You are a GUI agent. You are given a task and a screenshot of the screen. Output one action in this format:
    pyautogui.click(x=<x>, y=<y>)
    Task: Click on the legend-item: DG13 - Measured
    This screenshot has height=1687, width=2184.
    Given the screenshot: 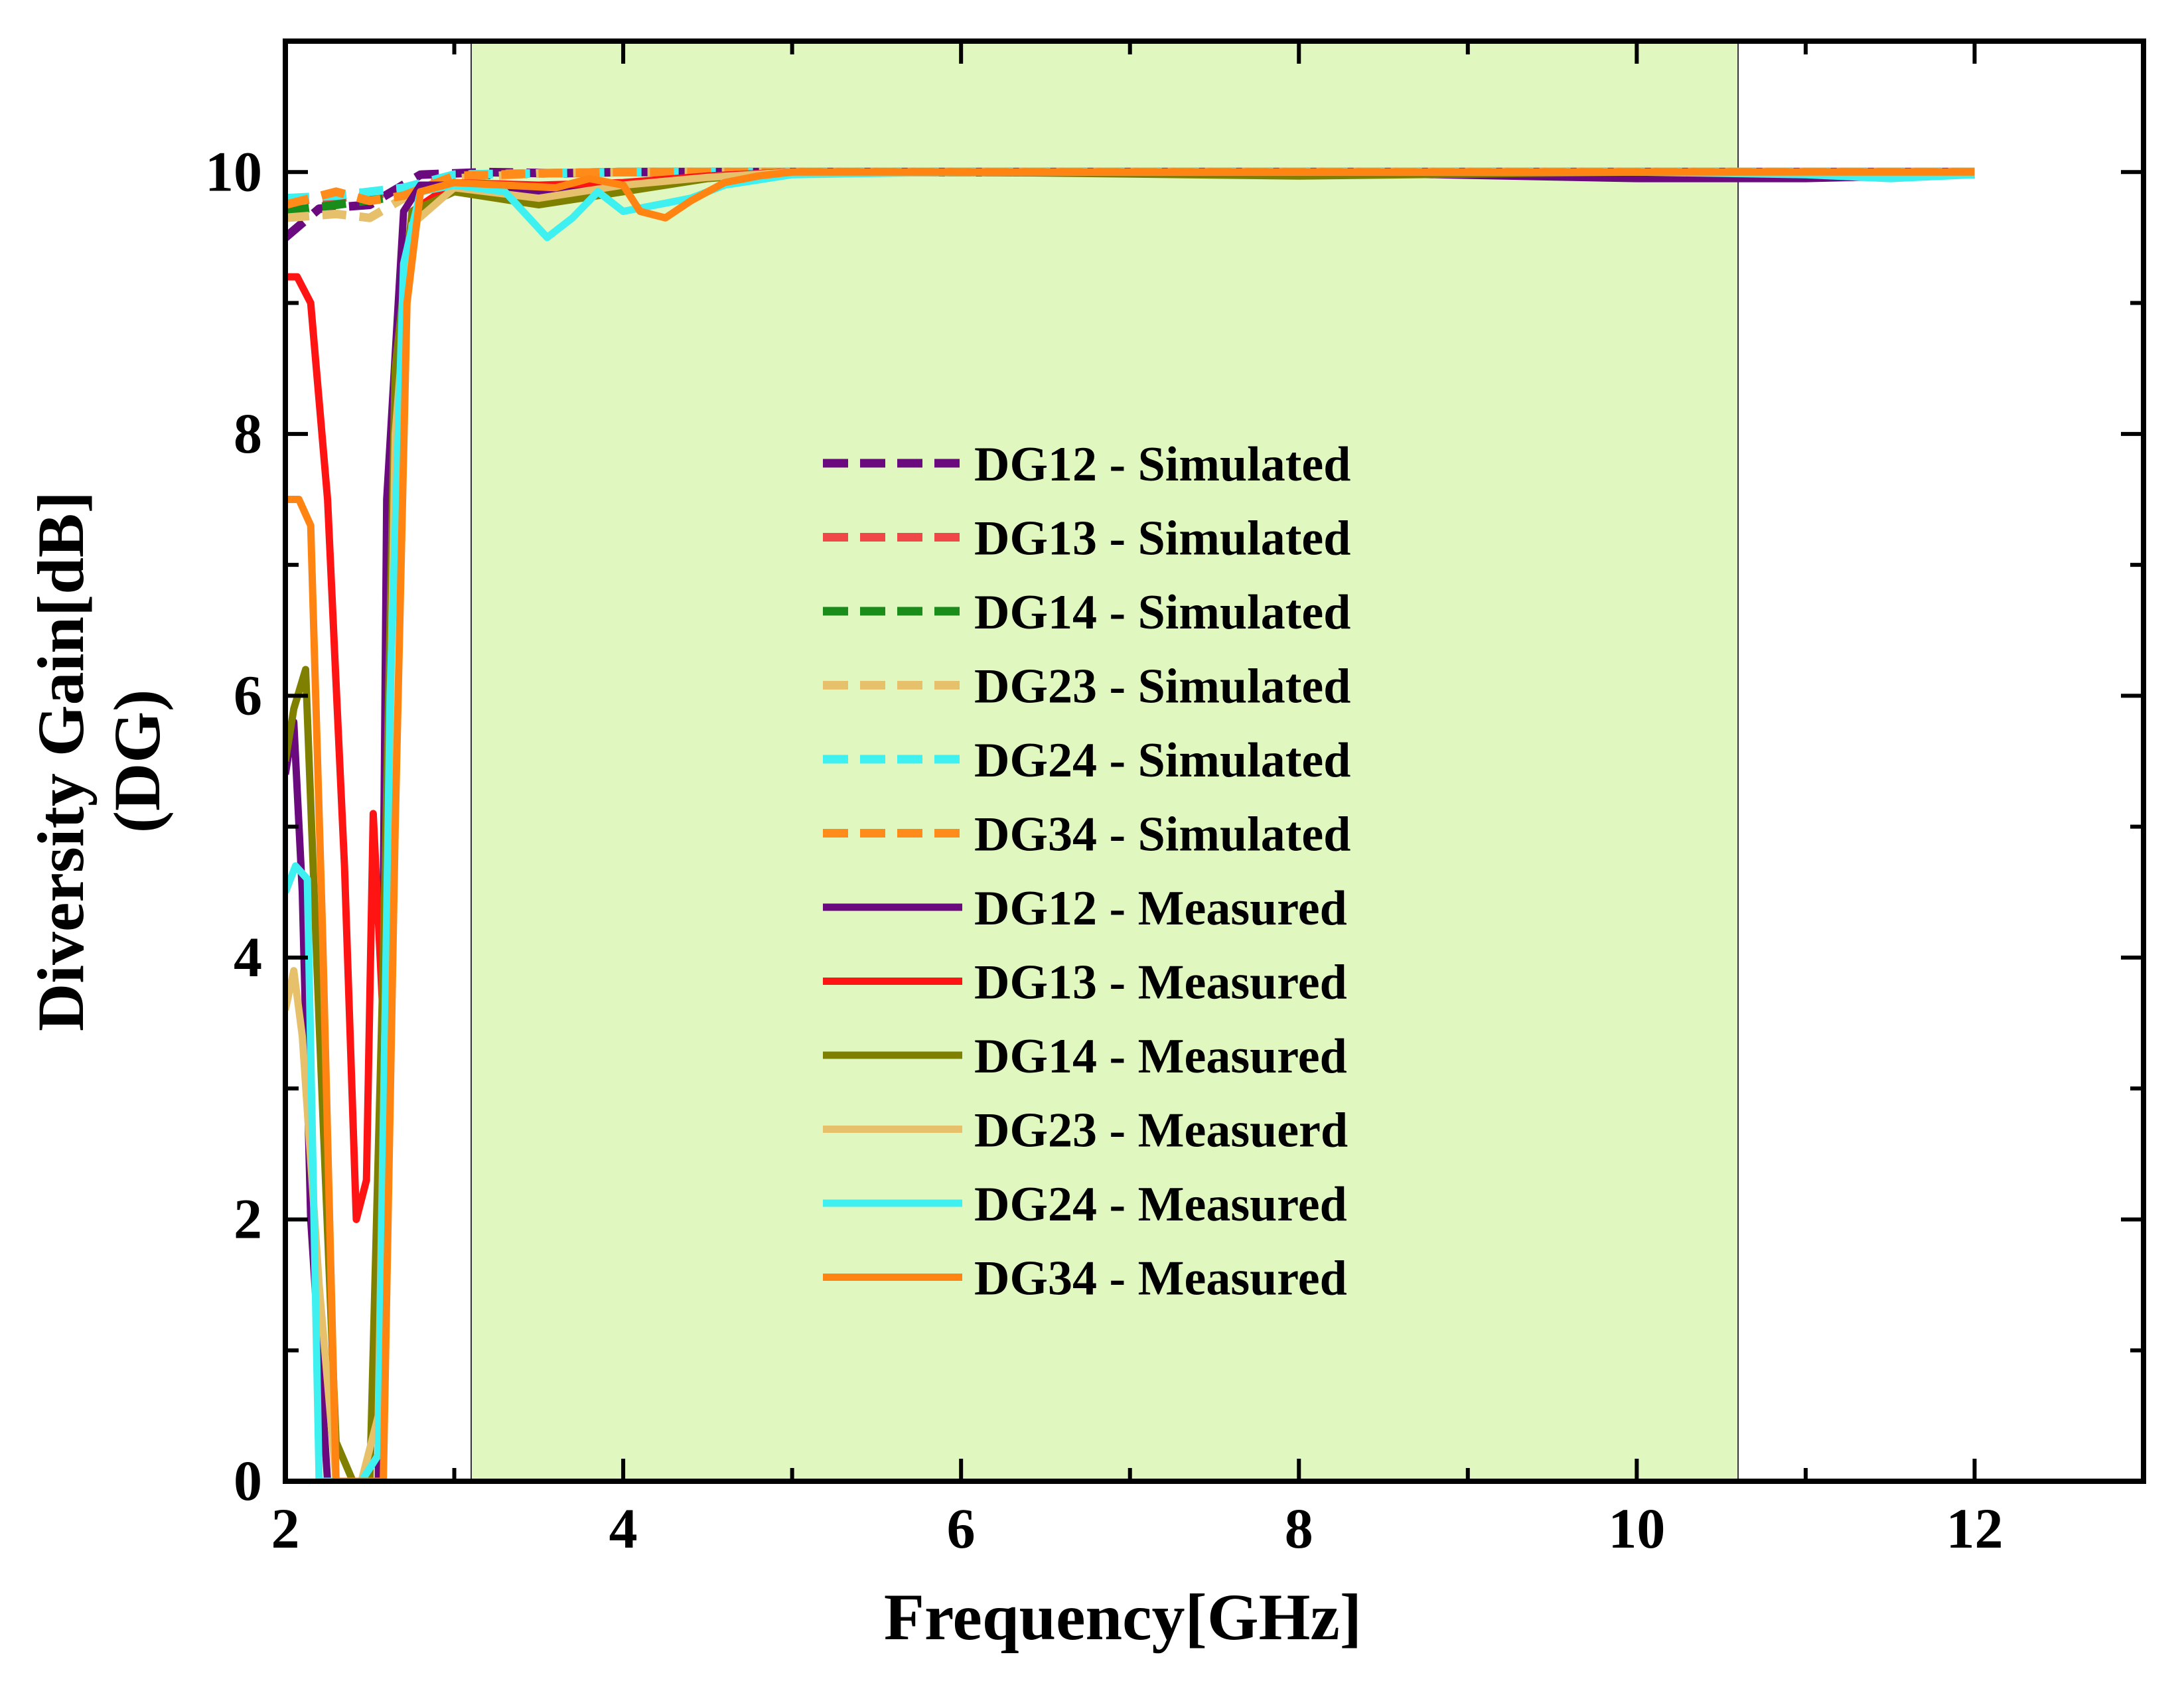 What is the action you would take?
    pyautogui.click(x=1085, y=983)
    